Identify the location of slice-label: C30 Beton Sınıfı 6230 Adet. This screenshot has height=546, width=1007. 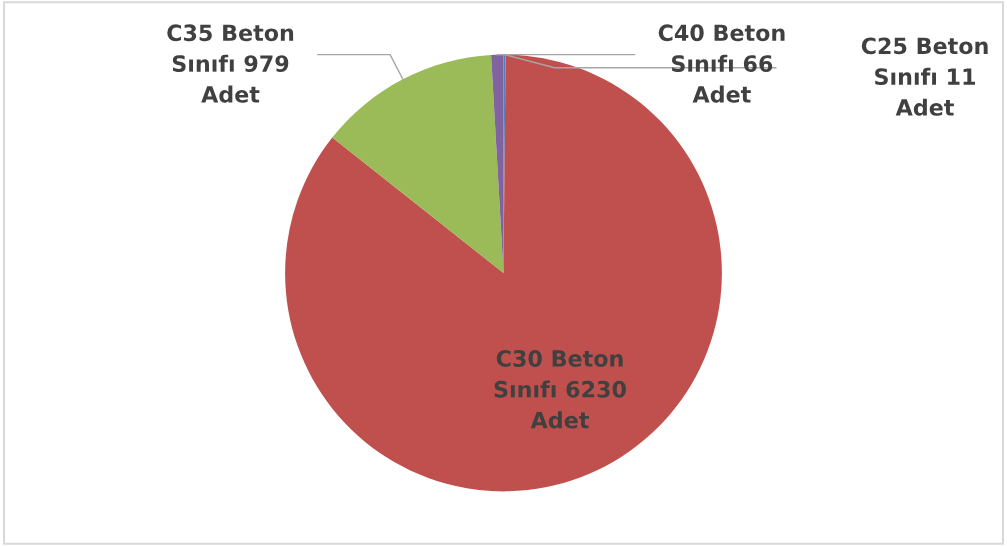
(560, 389).